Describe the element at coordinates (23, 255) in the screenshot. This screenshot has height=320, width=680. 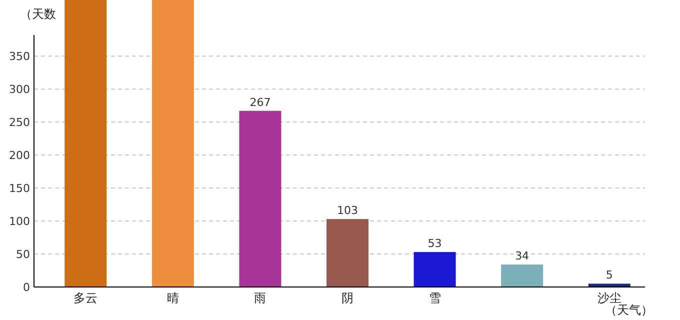
I see `y-tick-label: 50` at that location.